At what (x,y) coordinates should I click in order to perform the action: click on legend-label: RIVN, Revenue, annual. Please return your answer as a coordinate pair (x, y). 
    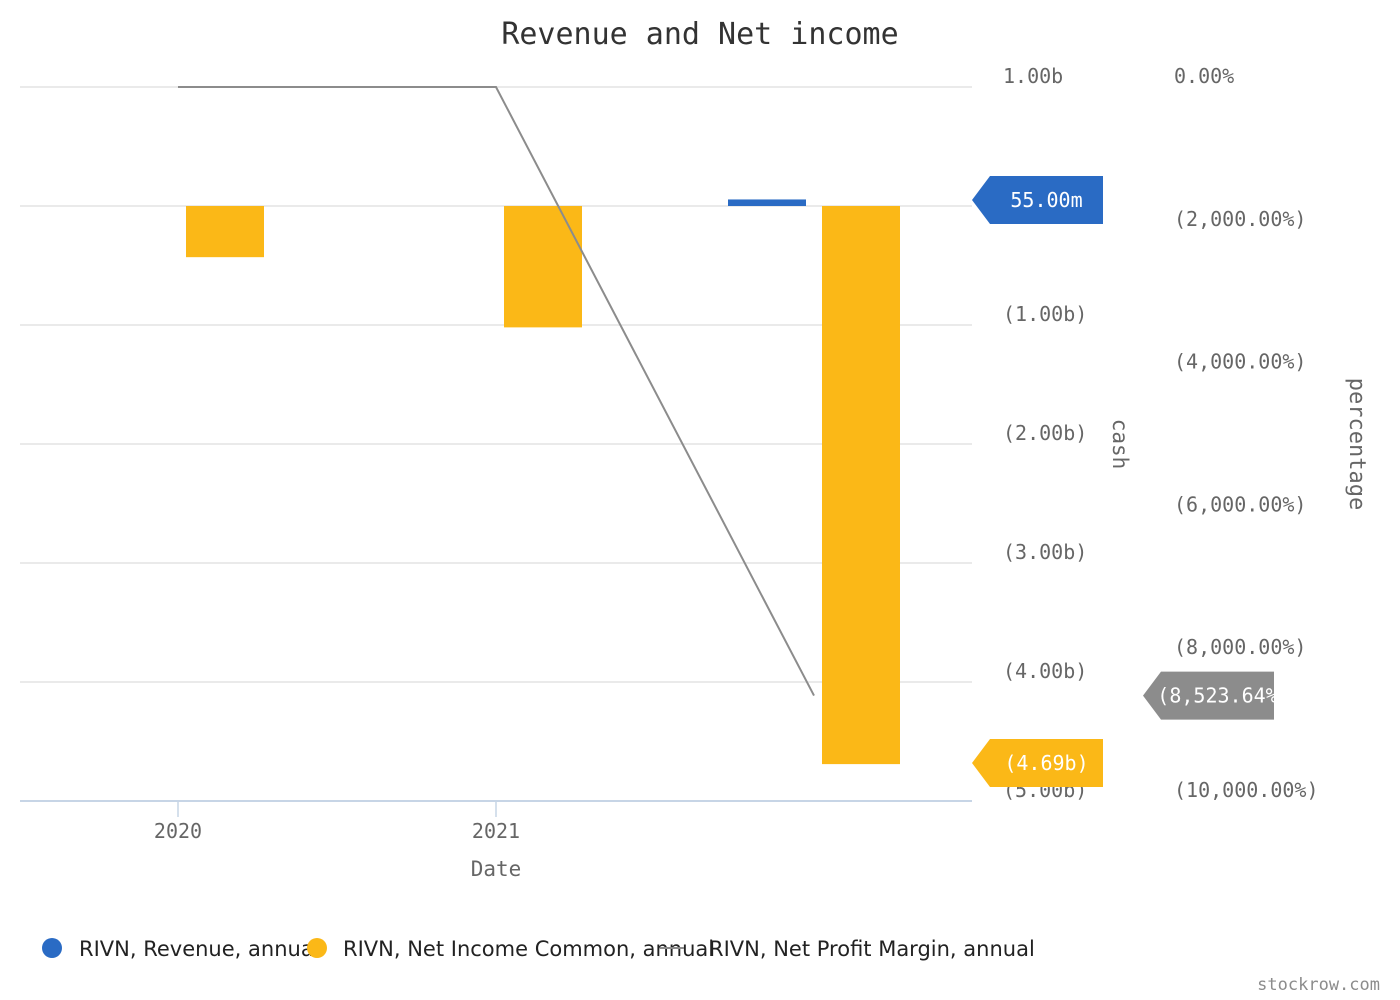
    Looking at the image, I should click on (199, 949).